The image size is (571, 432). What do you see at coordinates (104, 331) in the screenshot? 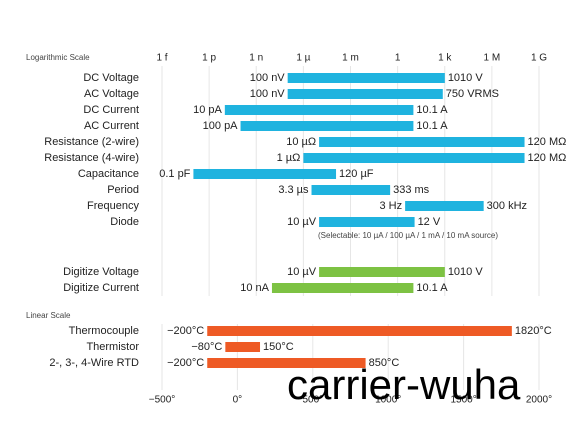
I see `row-label: Thermocouple` at bounding box center [104, 331].